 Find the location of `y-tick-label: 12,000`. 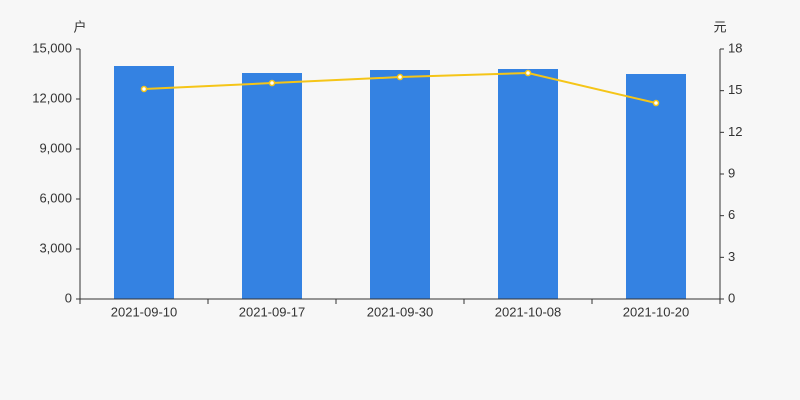

y-tick-label: 12,000 is located at coordinates (52, 97).